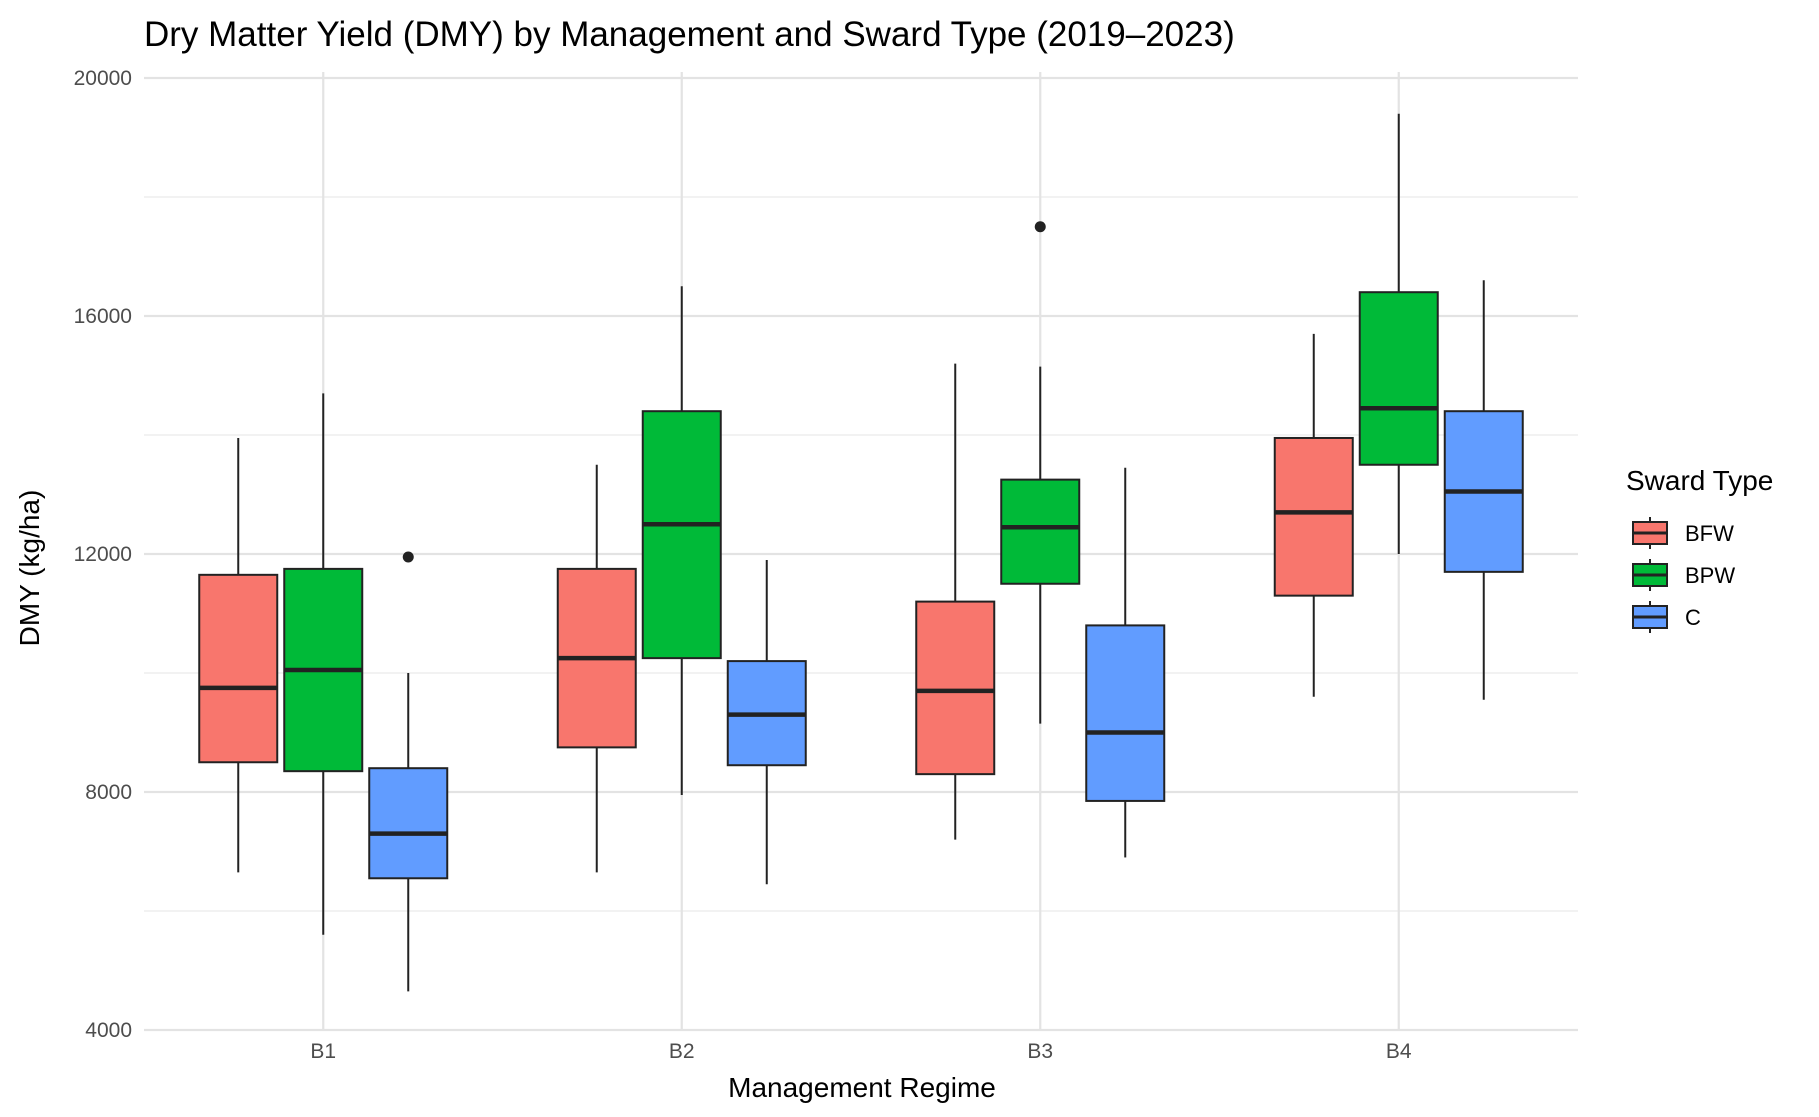  I want to click on box-BPW-B2, so click(681, 540).